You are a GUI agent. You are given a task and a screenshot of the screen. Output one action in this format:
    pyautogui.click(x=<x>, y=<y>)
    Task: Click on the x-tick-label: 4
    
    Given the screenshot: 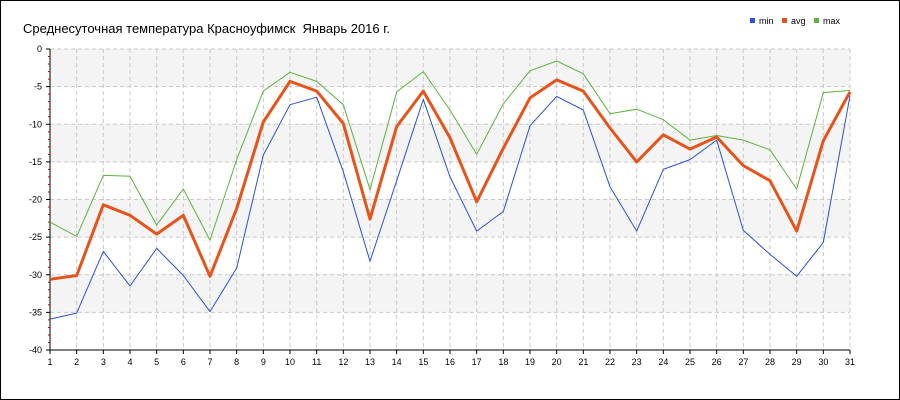 What is the action you would take?
    pyautogui.click(x=129, y=362)
    